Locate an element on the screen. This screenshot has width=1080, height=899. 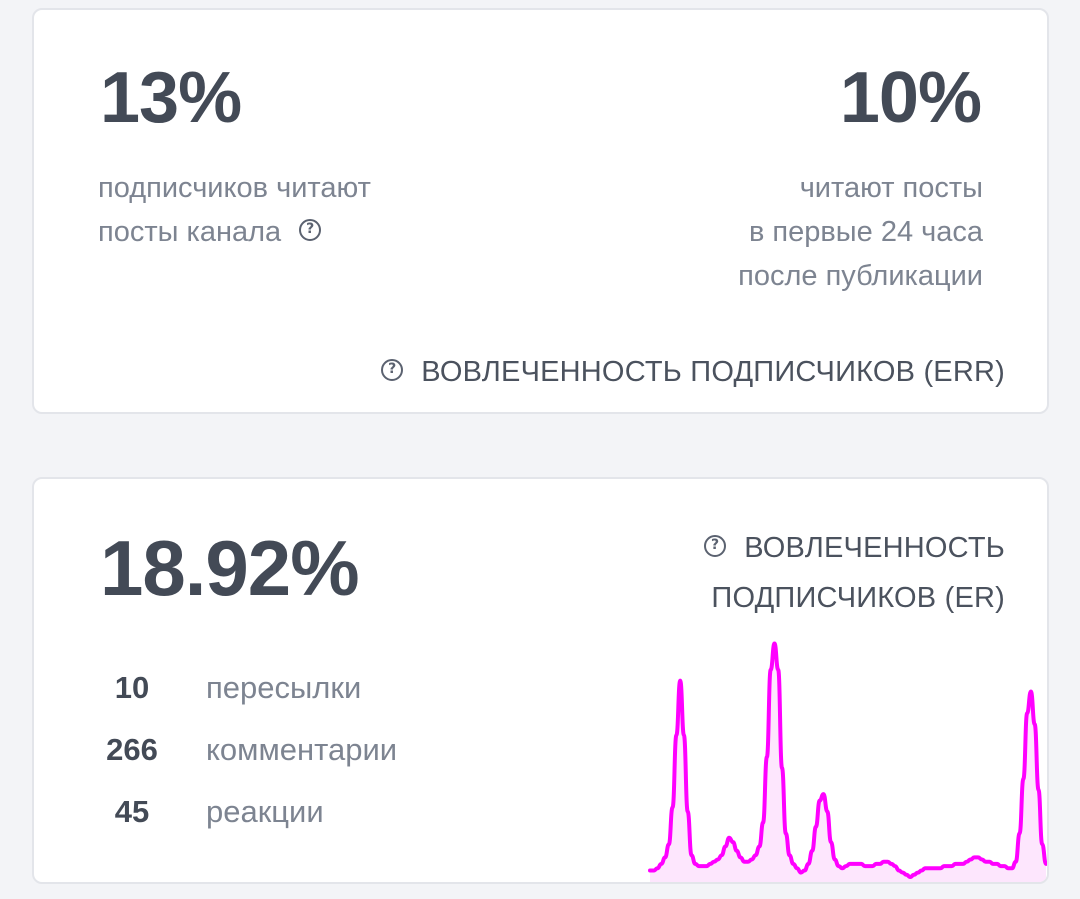
first-day-caption-line-1: читают посты is located at coordinates (891, 188).